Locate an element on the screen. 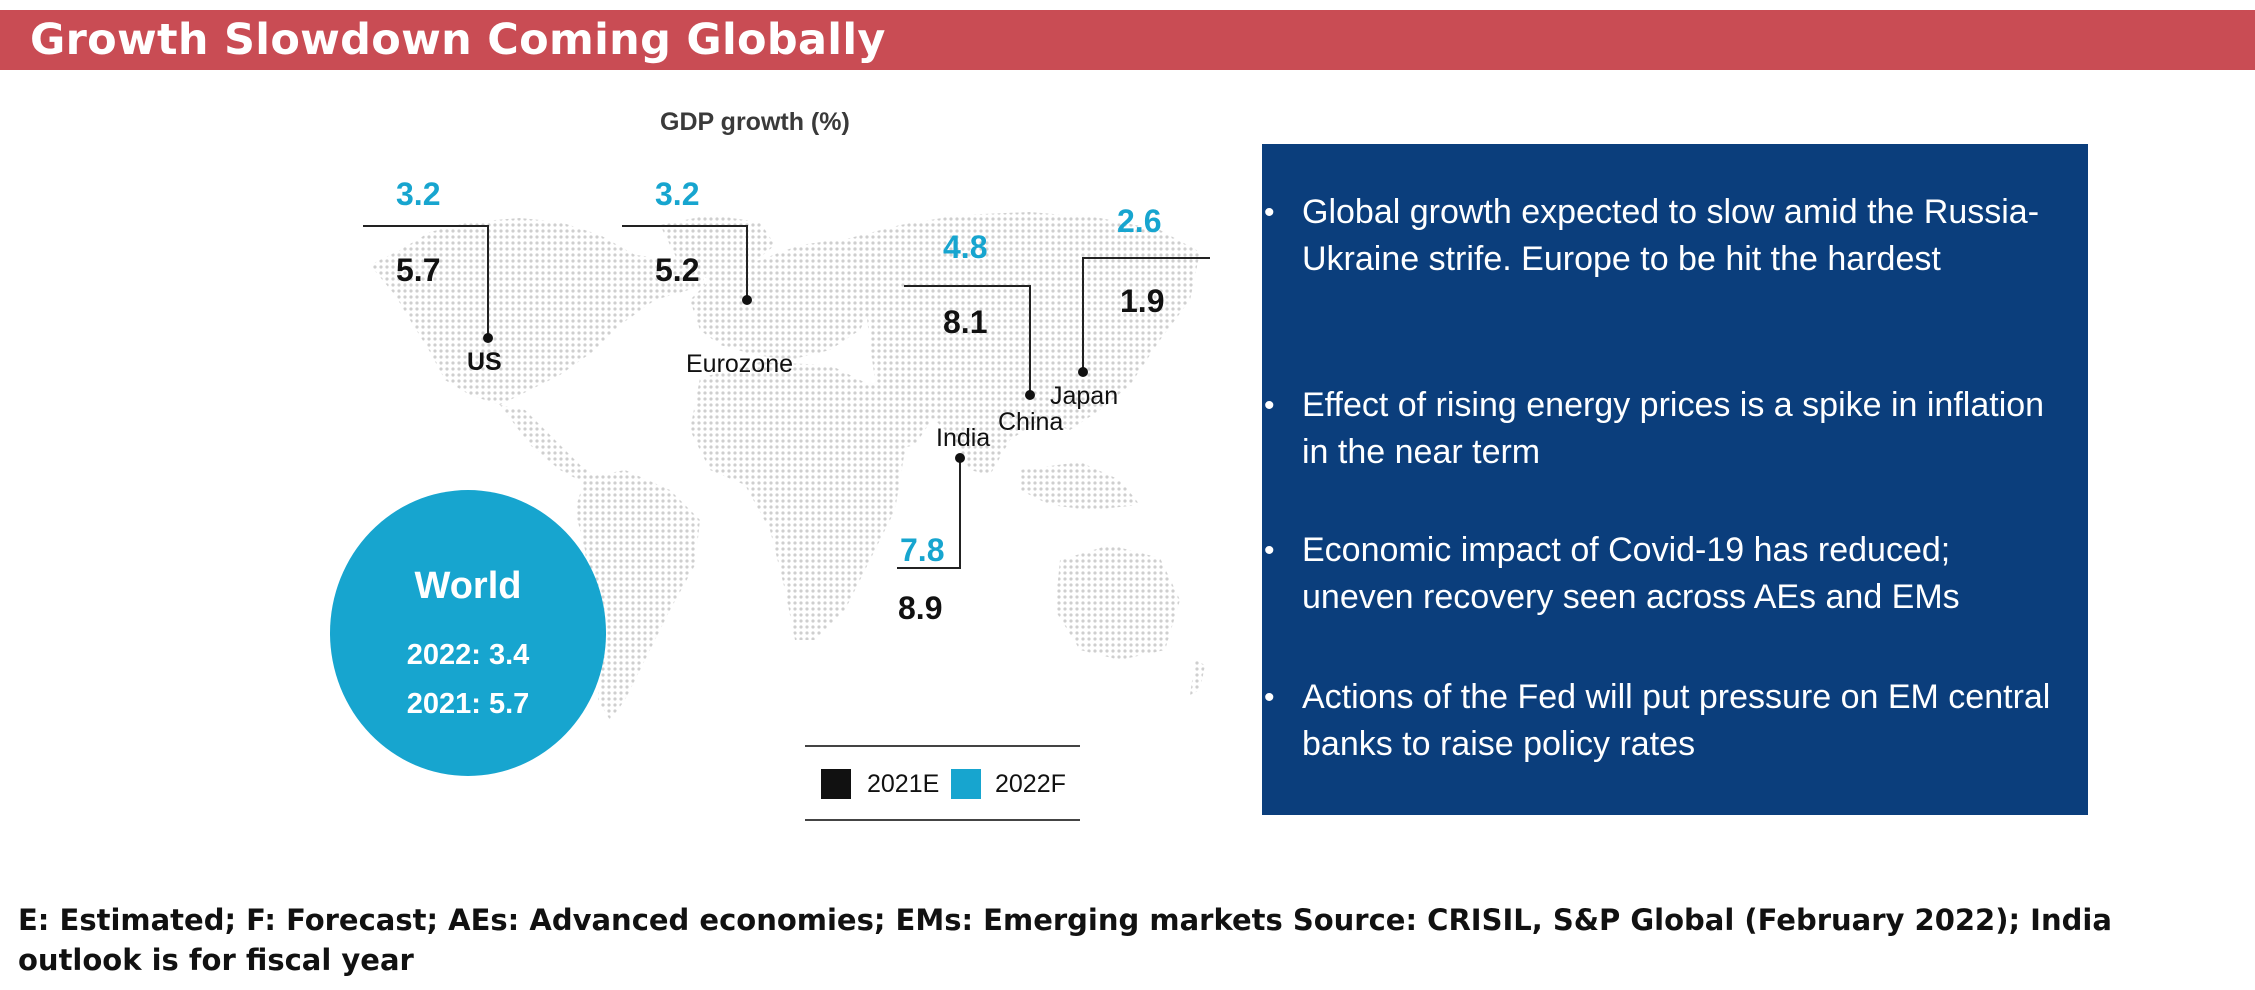 This screenshot has height=990, width=2255. leader-line-china is located at coordinates (967, 340).